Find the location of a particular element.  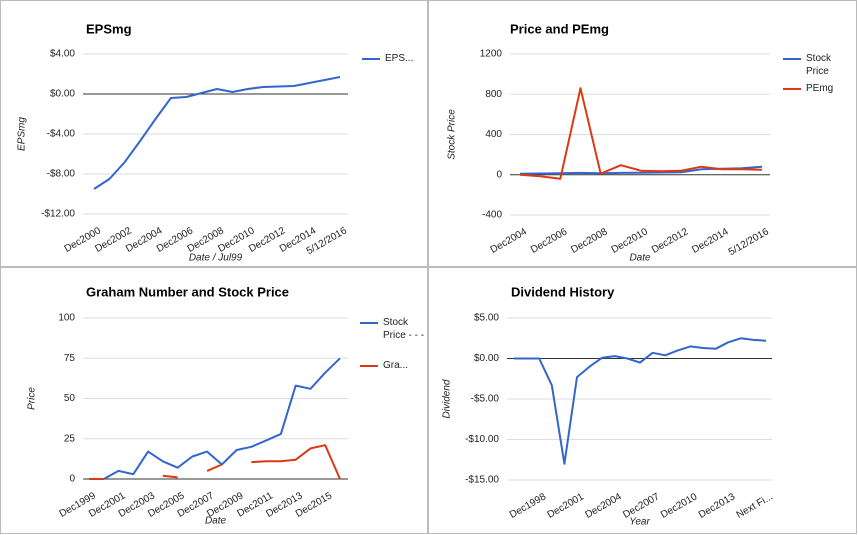

y-tick-label: 400 is located at coordinates (493, 134).